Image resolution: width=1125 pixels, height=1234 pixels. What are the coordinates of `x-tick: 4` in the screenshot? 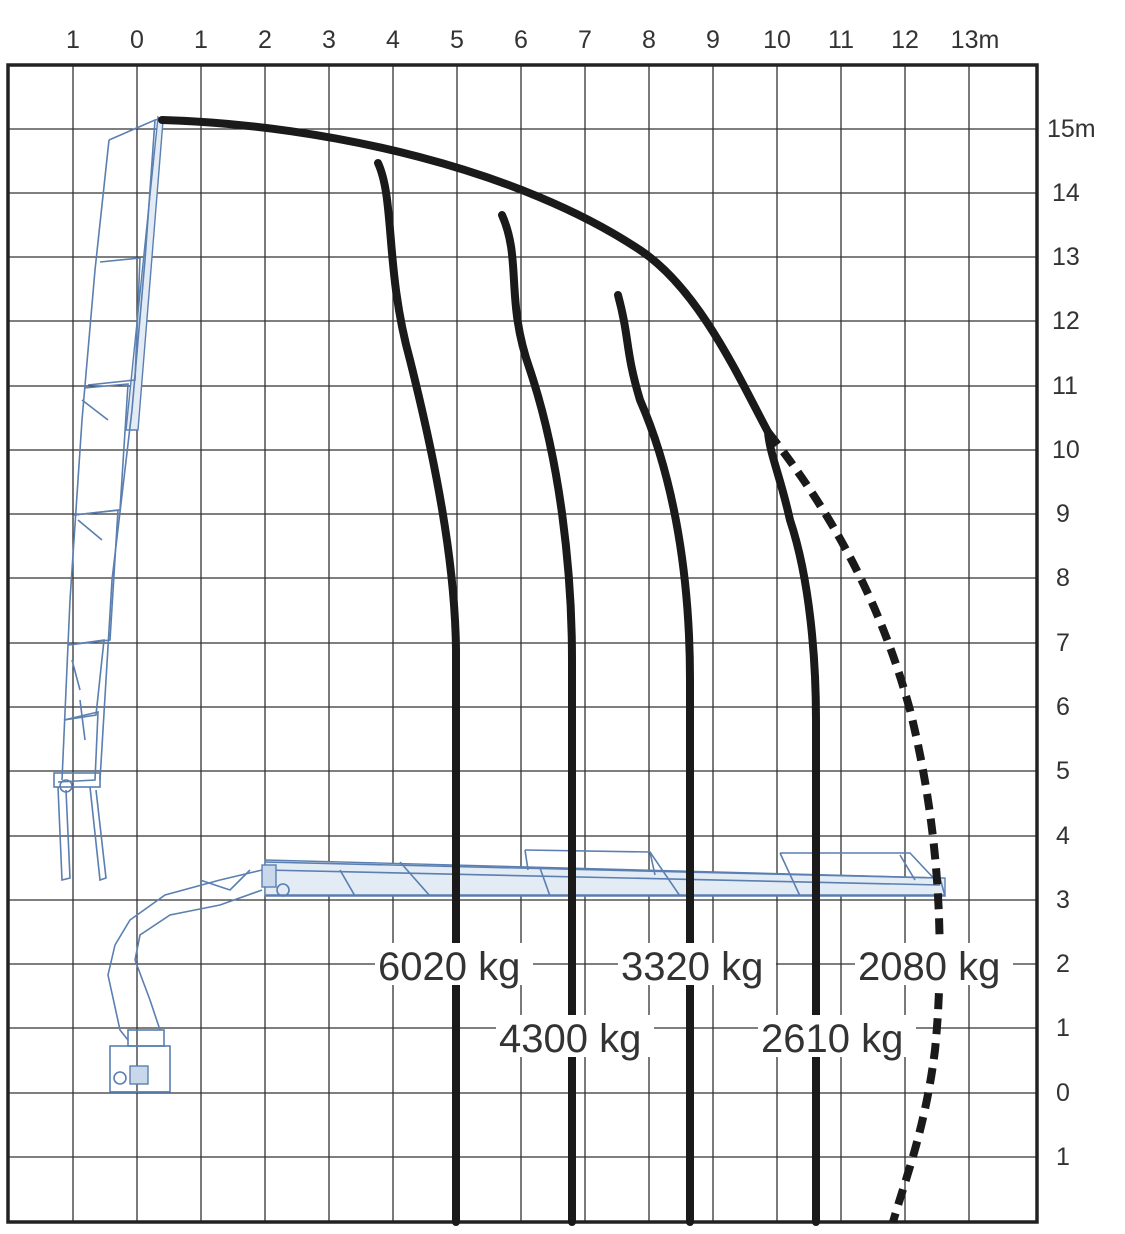 It's located at (393, 40).